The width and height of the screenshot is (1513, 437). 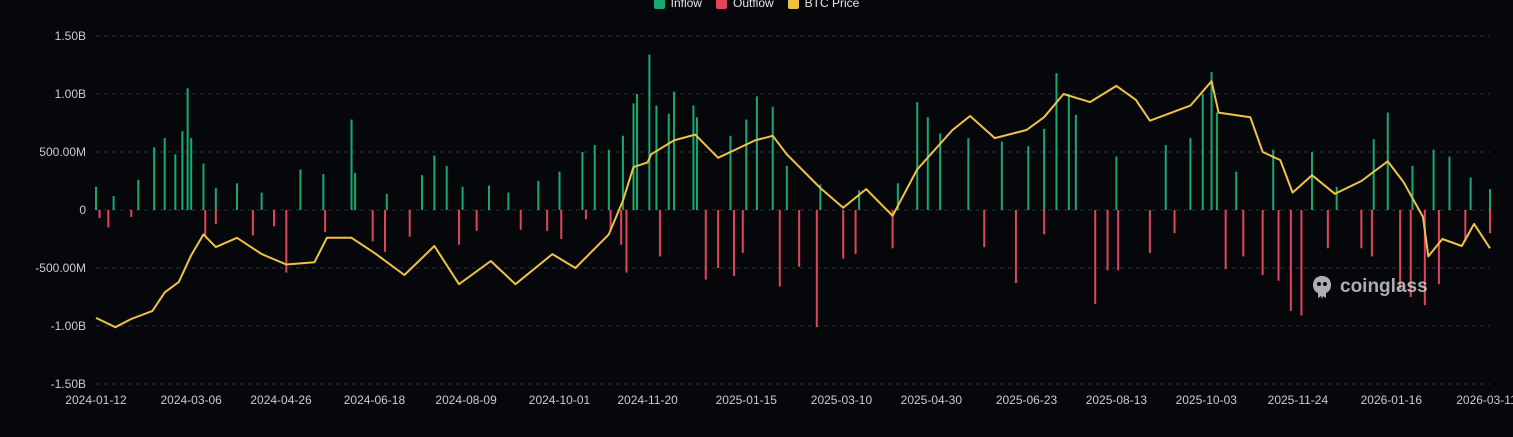 I want to click on legend-label-outflow: Outflow, so click(x=753, y=5).